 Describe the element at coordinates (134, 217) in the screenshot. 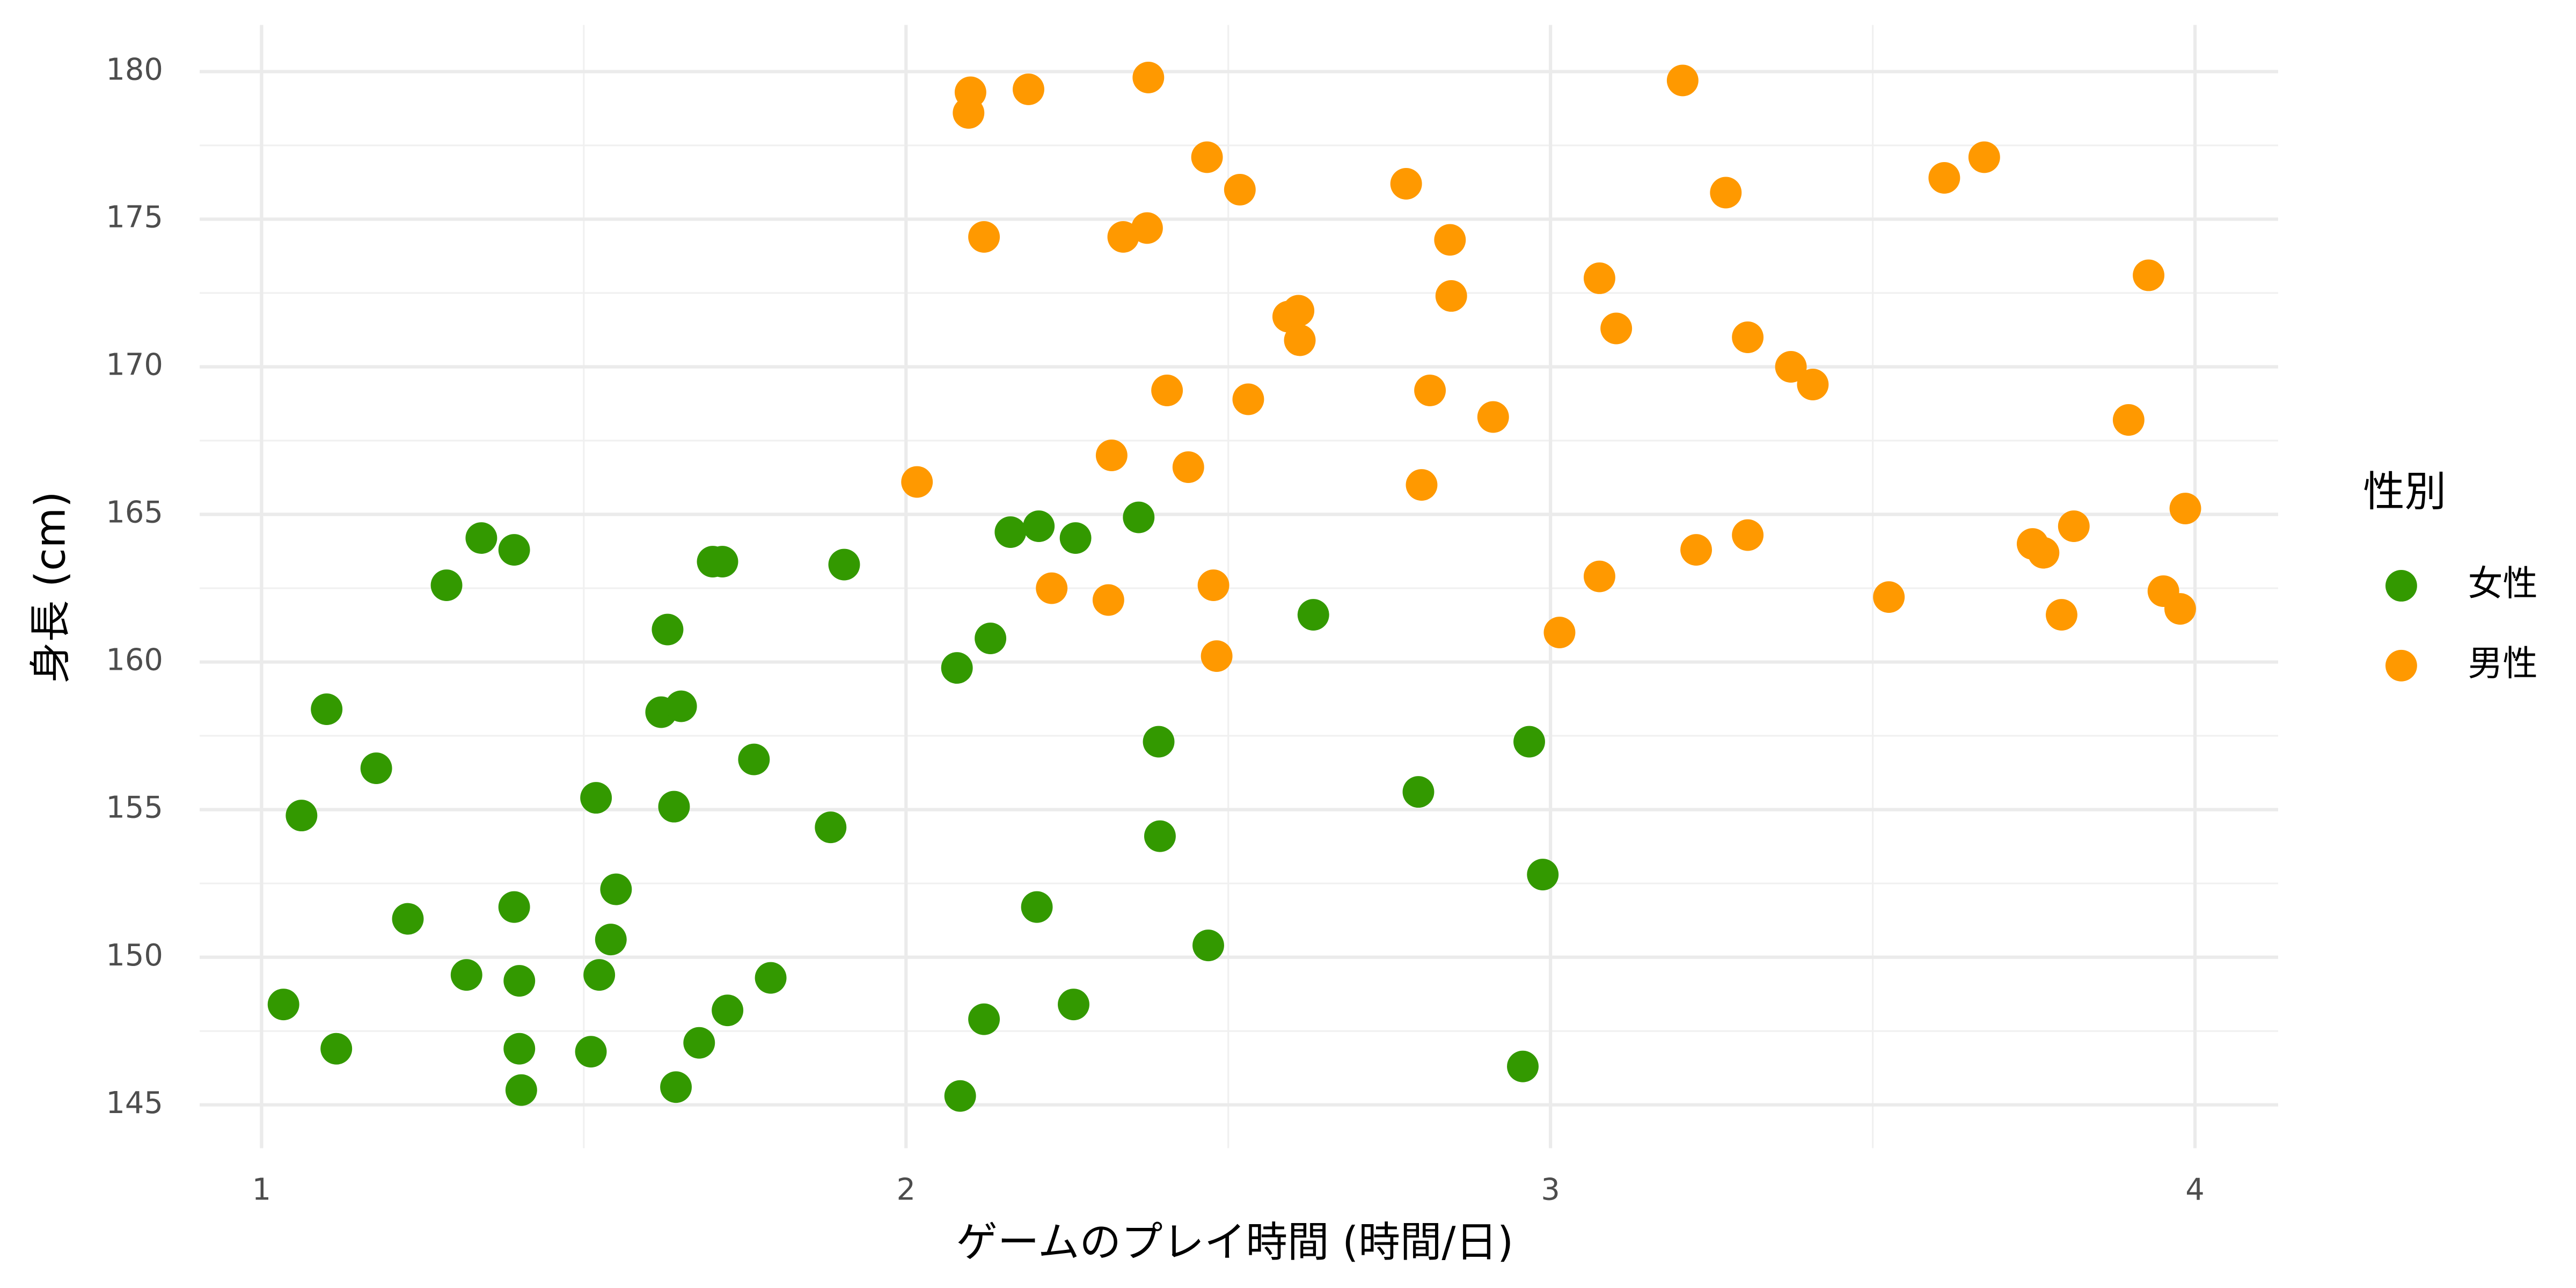

I see `y-tick-label: 175` at that location.